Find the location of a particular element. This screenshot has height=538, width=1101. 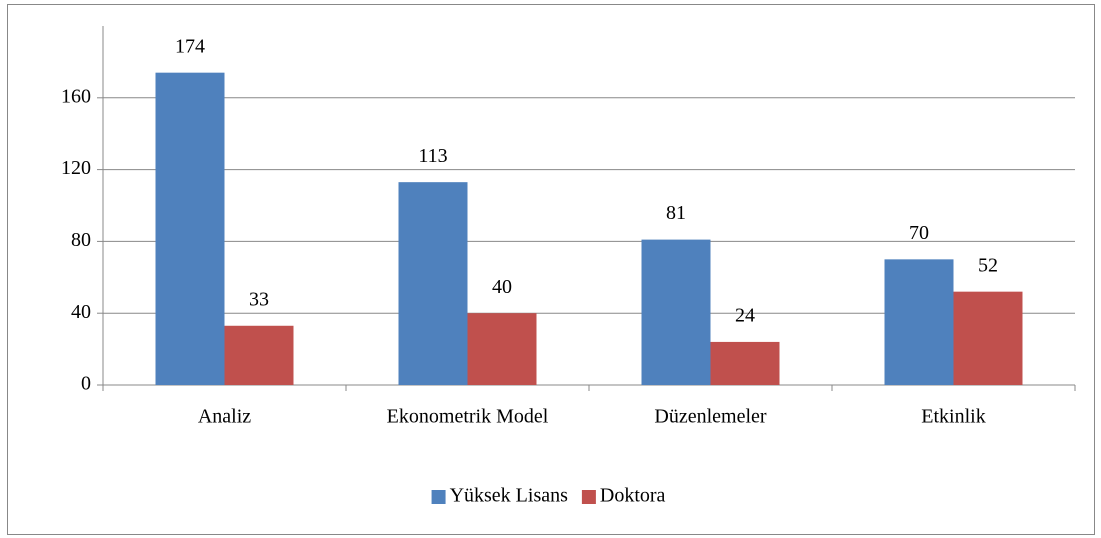

data-label: 81 is located at coordinates (676, 213).